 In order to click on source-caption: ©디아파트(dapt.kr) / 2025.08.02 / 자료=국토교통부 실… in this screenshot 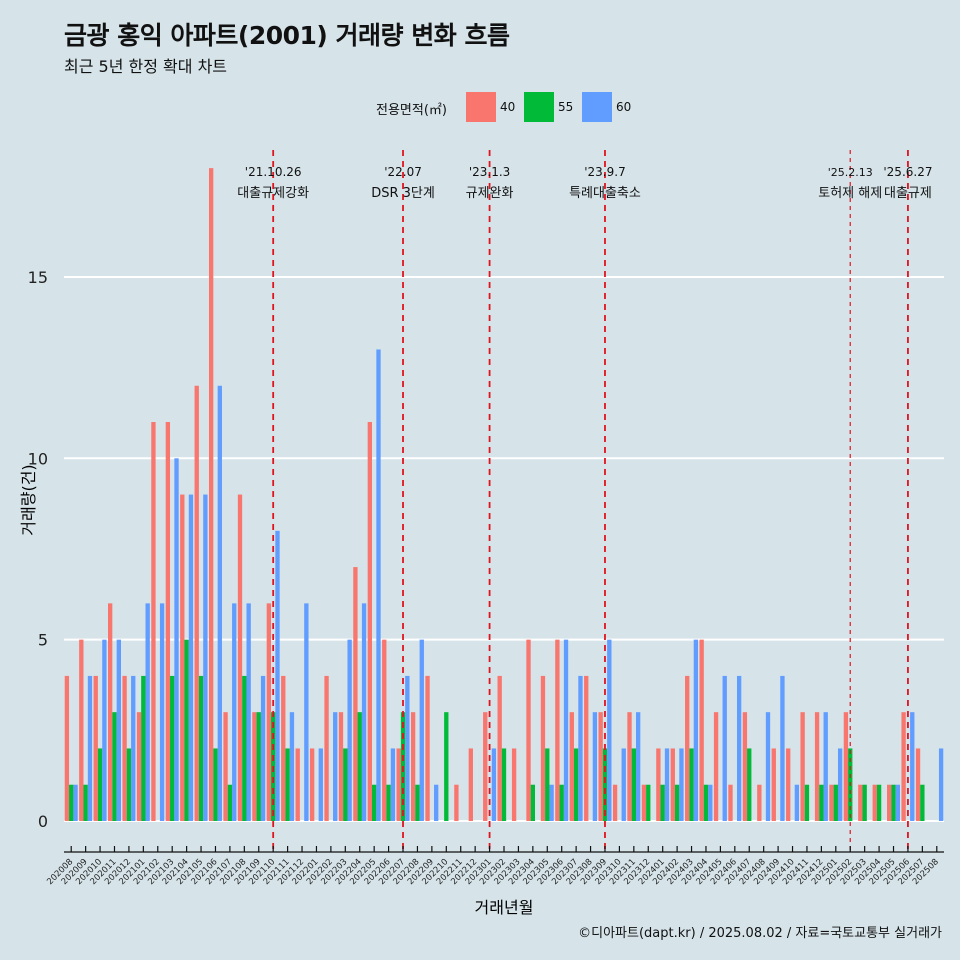, I will do `click(760, 933)`.